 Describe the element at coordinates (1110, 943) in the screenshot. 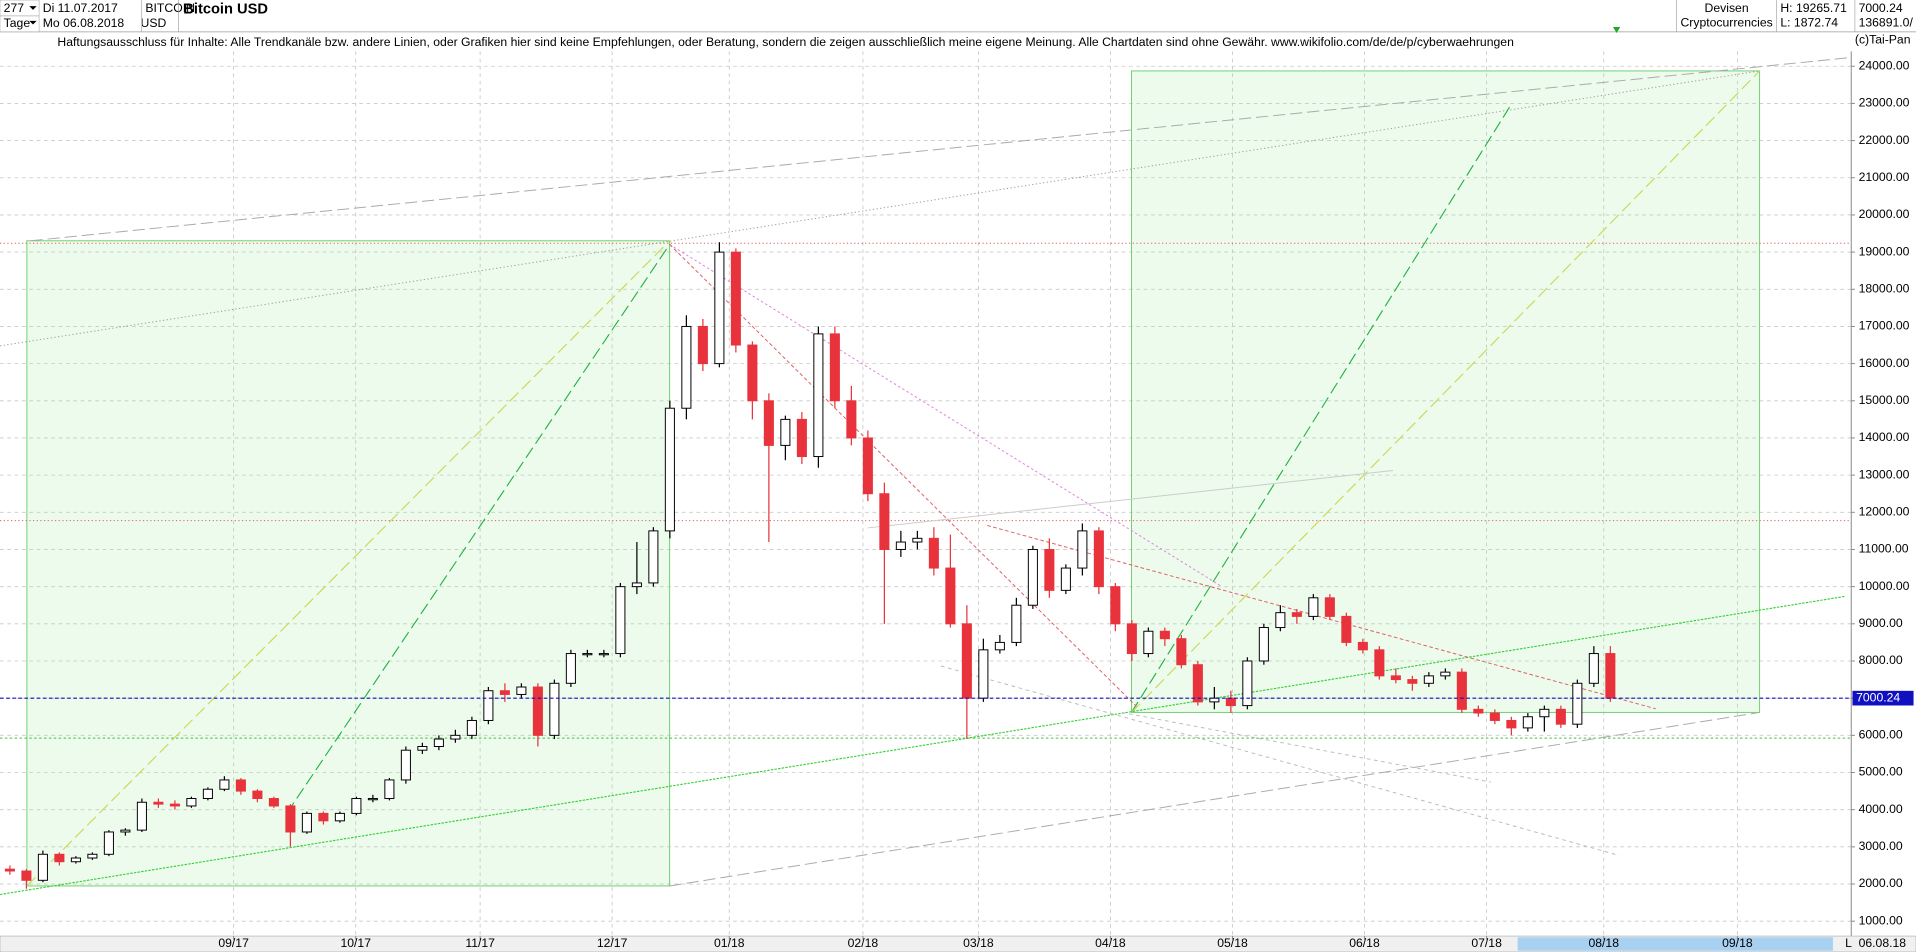

I see `x-tick-label: 04/18` at that location.